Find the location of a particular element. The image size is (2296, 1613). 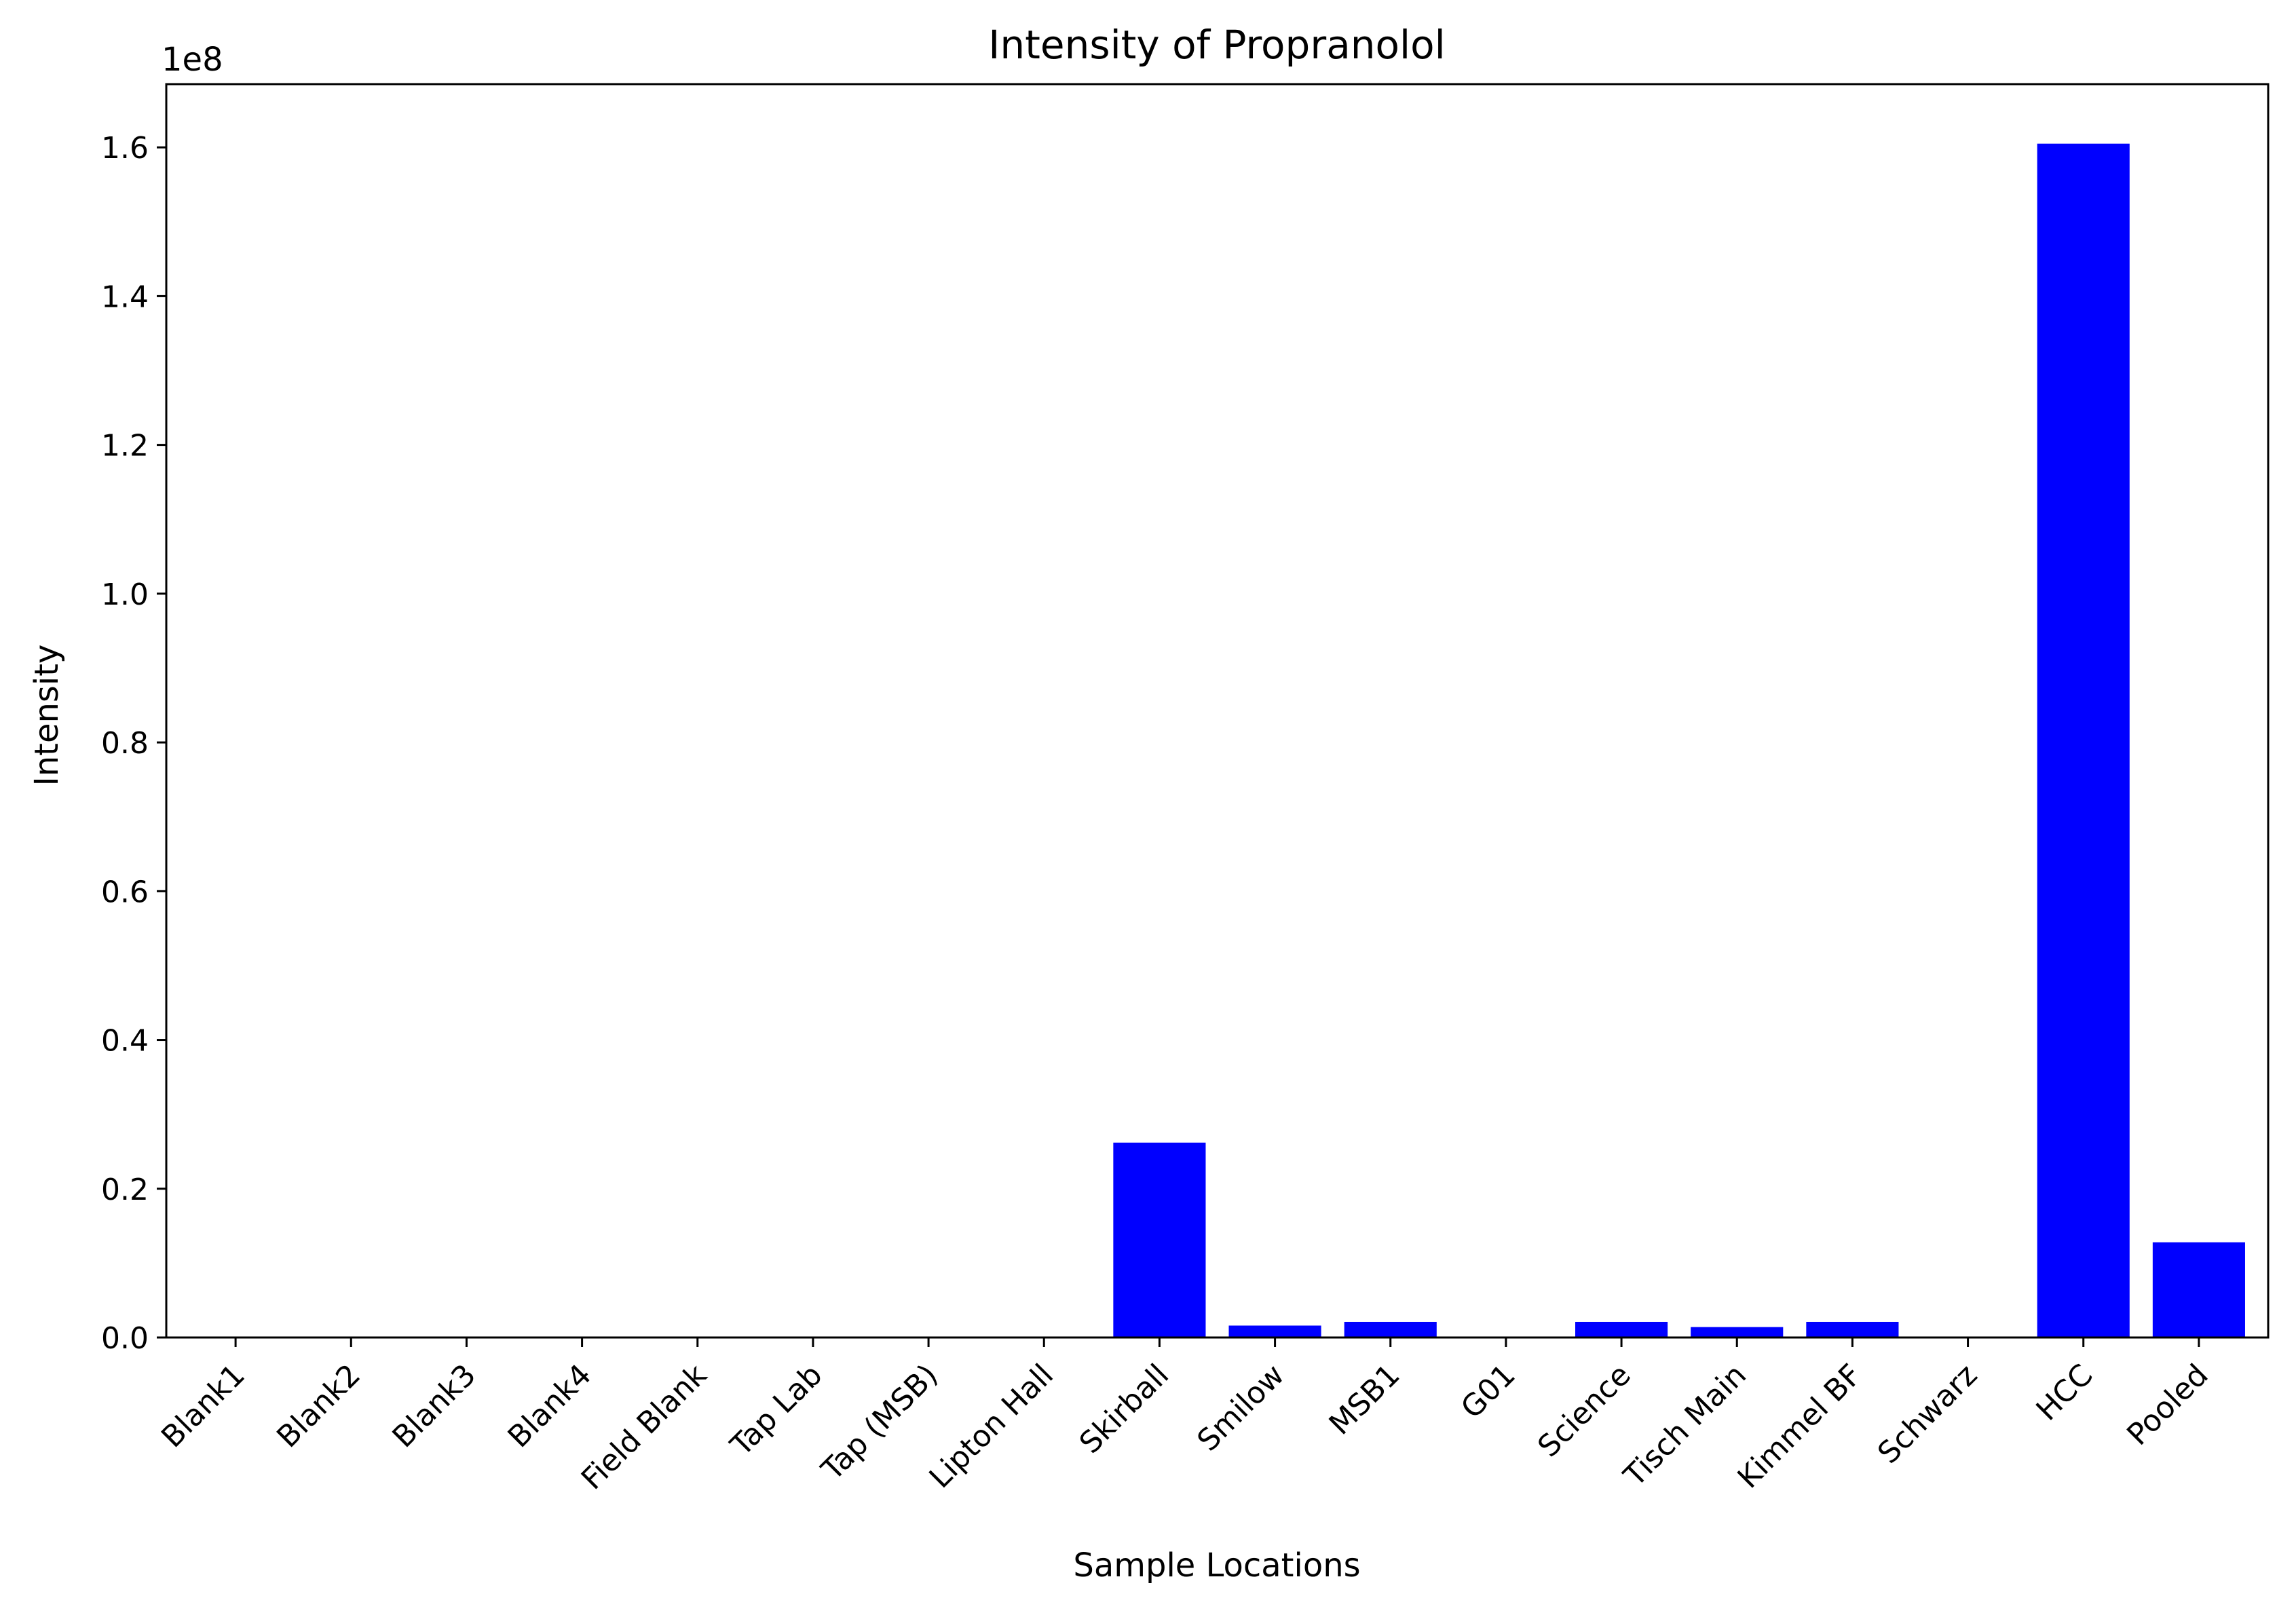

y-tick-label: 0.4 is located at coordinates (125, 1041).